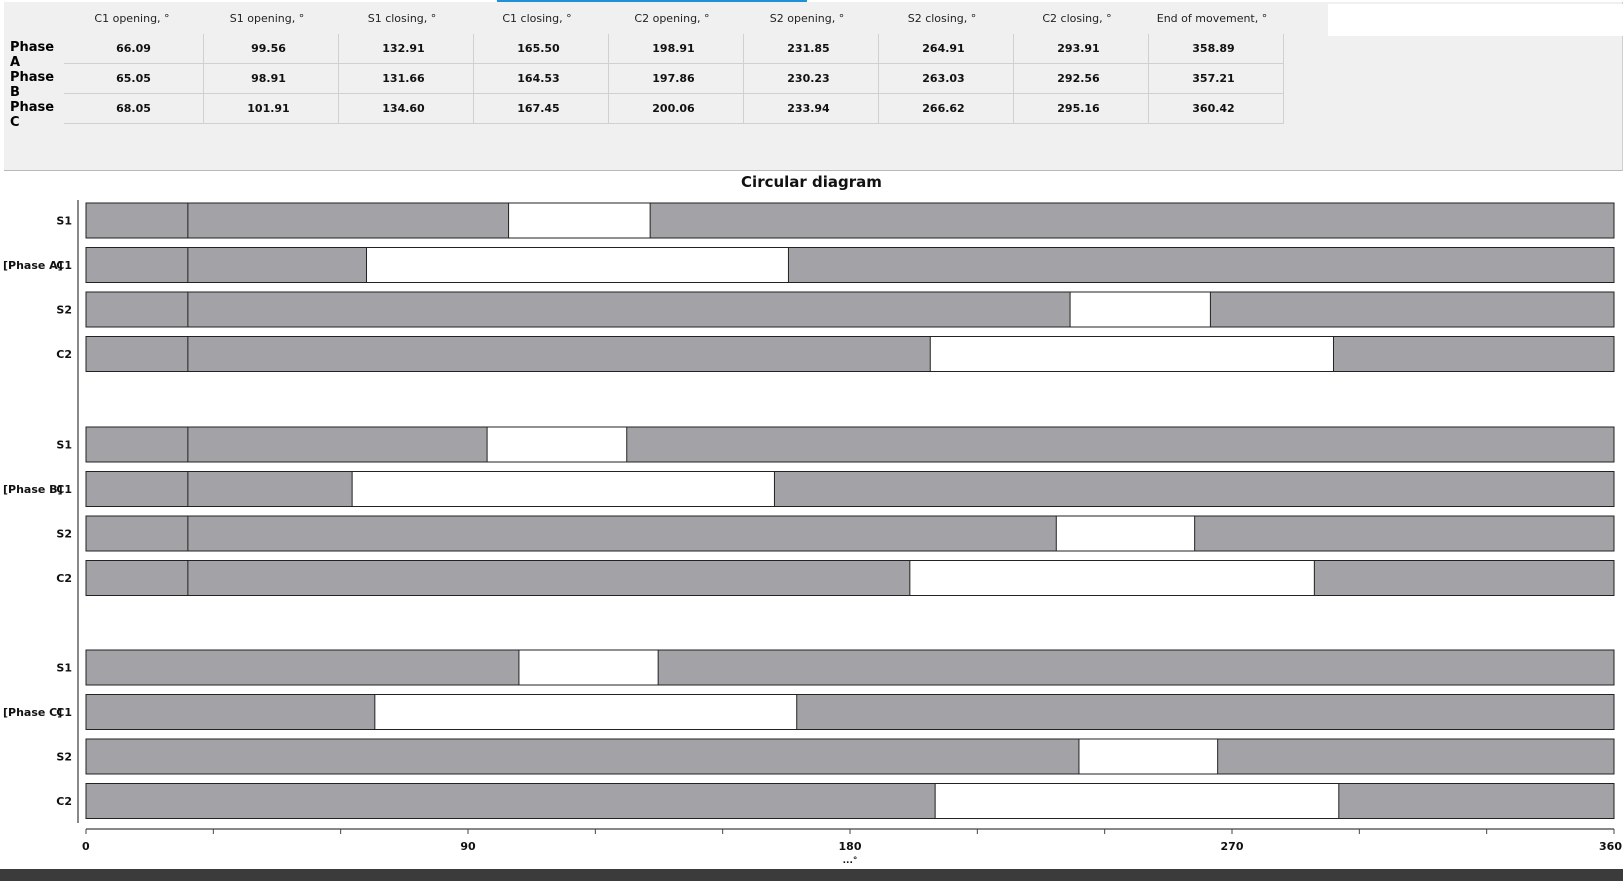 This screenshot has width=1623, height=881. Describe the element at coordinates (942, 18) in the screenshot. I see `column-header: S2 closing, °` at that location.